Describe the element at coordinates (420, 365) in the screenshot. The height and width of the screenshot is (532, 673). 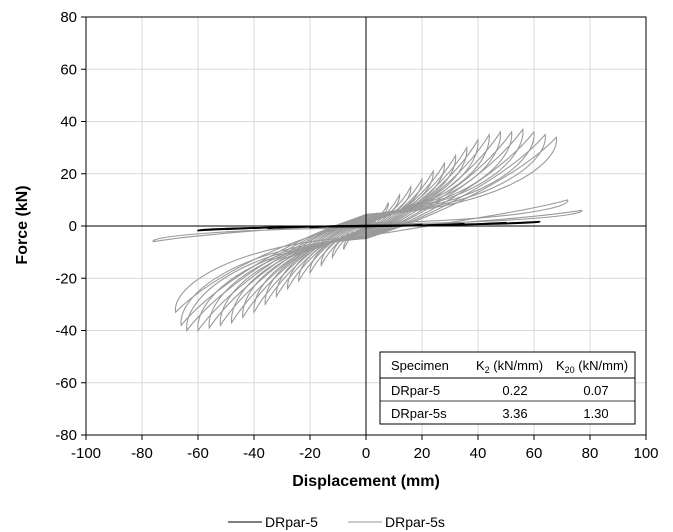
I see `table-header-specimen: Specimen` at that location.